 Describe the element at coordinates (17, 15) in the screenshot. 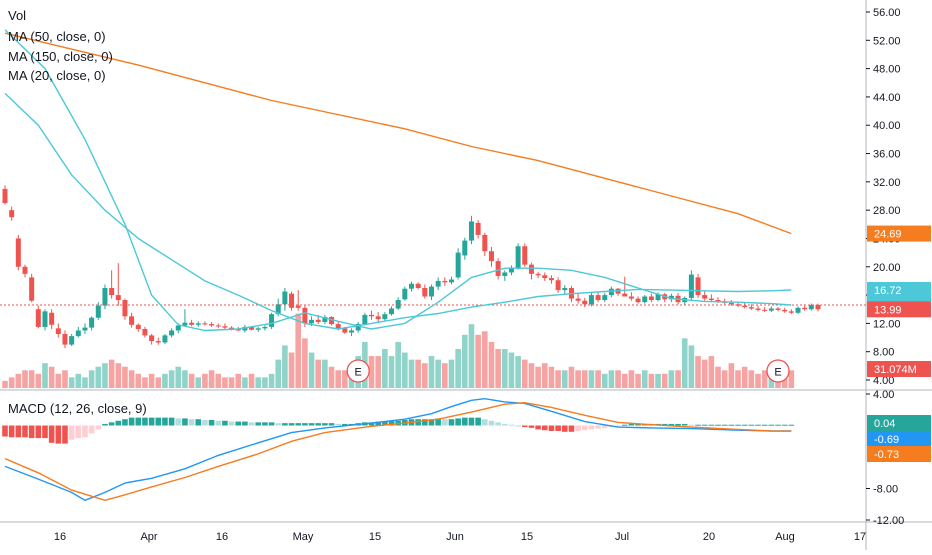

I see `legend-vol: Vol` at that location.